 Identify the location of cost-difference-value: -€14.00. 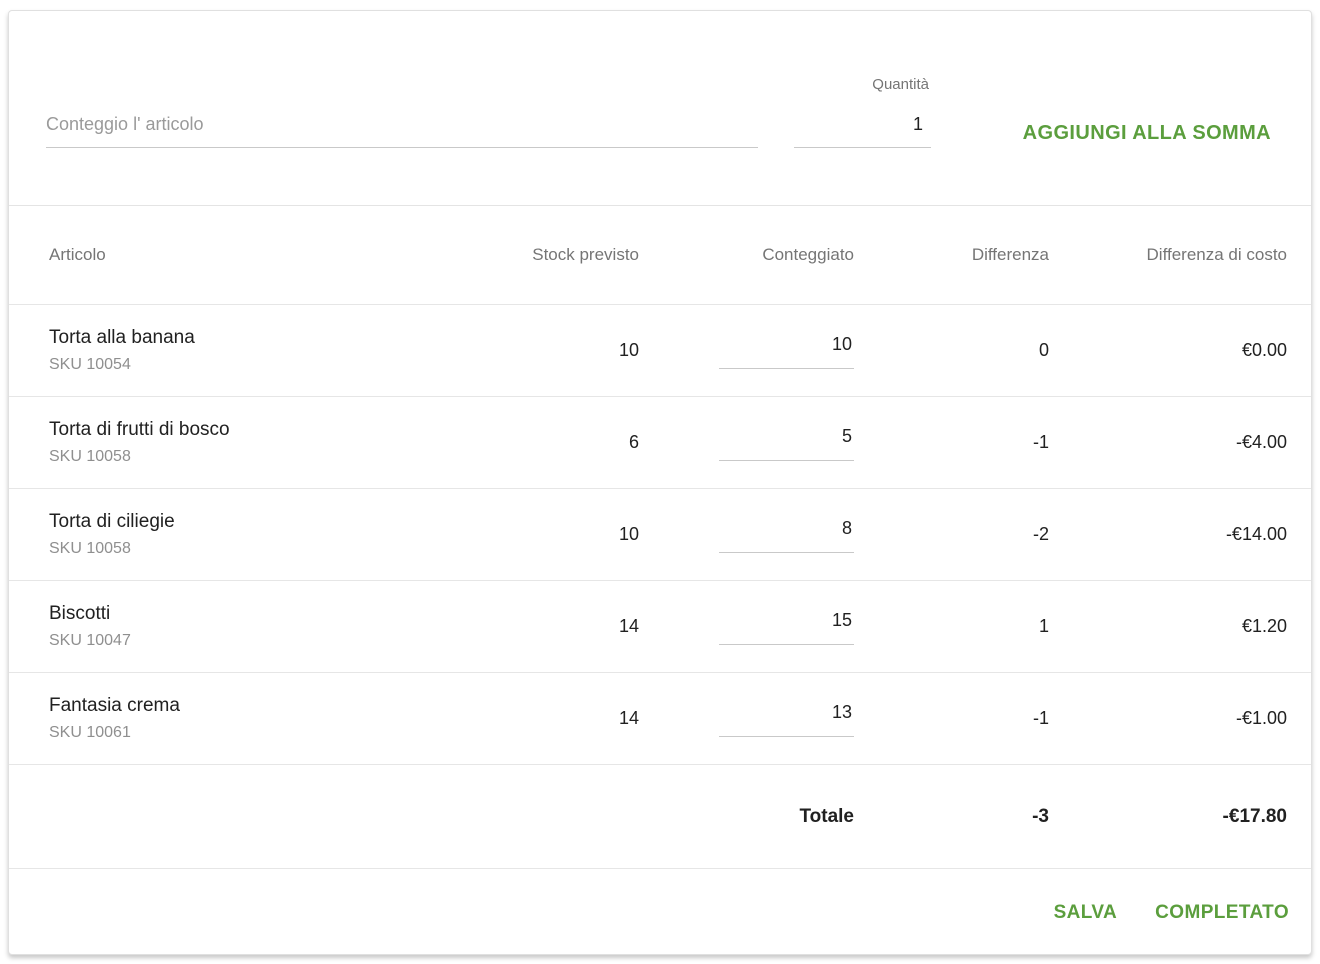
(1256, 534).